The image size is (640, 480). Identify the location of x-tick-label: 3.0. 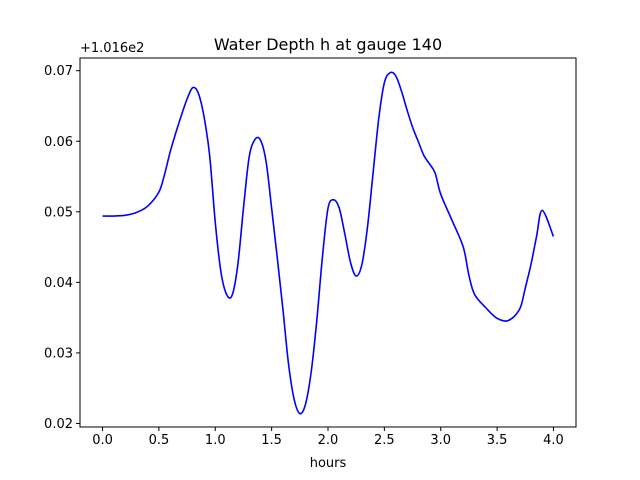
(440, 440).